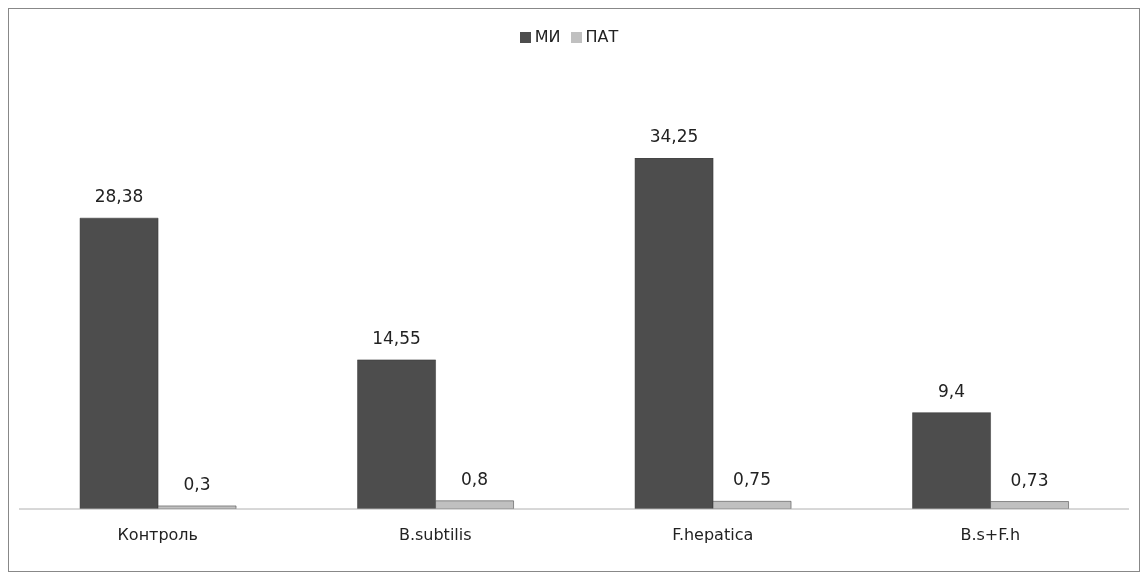  I want to click on data-label: 34,25, so click(674, 136).